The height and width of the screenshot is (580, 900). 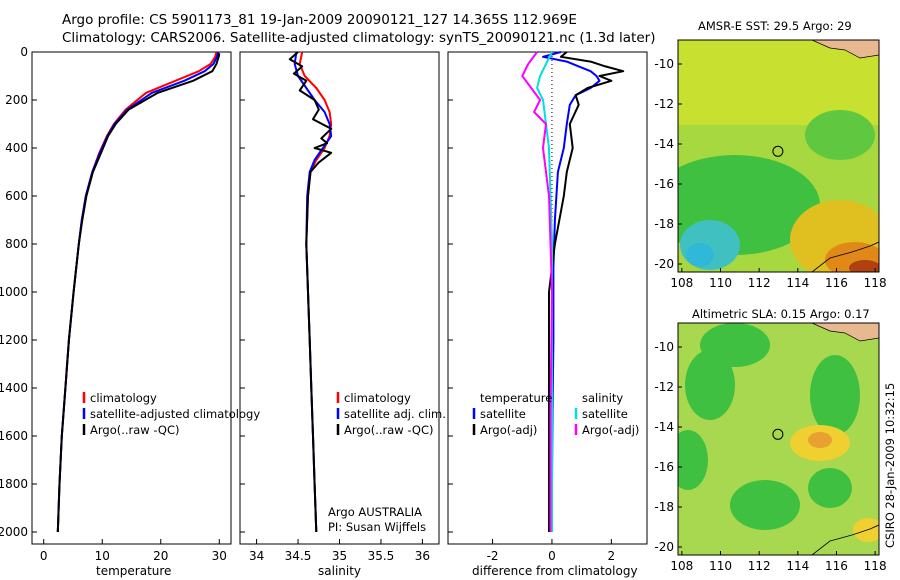 What do you see at coordinates (298, 556) in the screenshot?
I see `x-tick-label: 34.5` at bounding box center [298, 556].